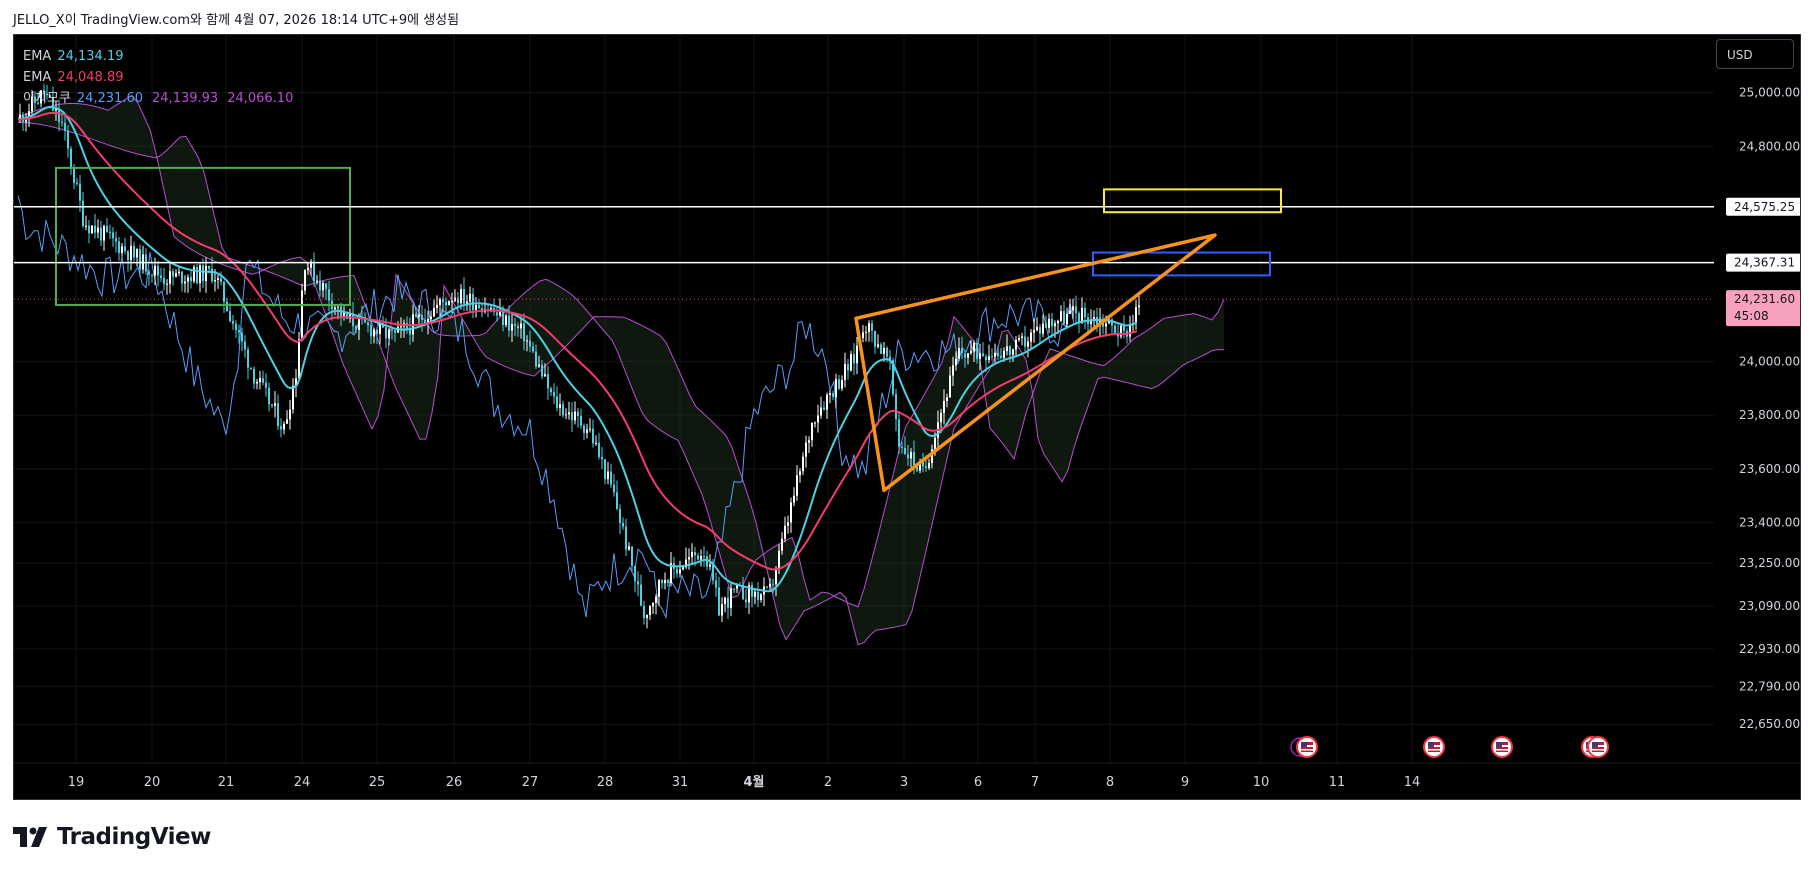  Describe the element at coordinates (162, 77) in the screenshot. I see `legend-ema-slow: EMA 24,048.89` at that location.